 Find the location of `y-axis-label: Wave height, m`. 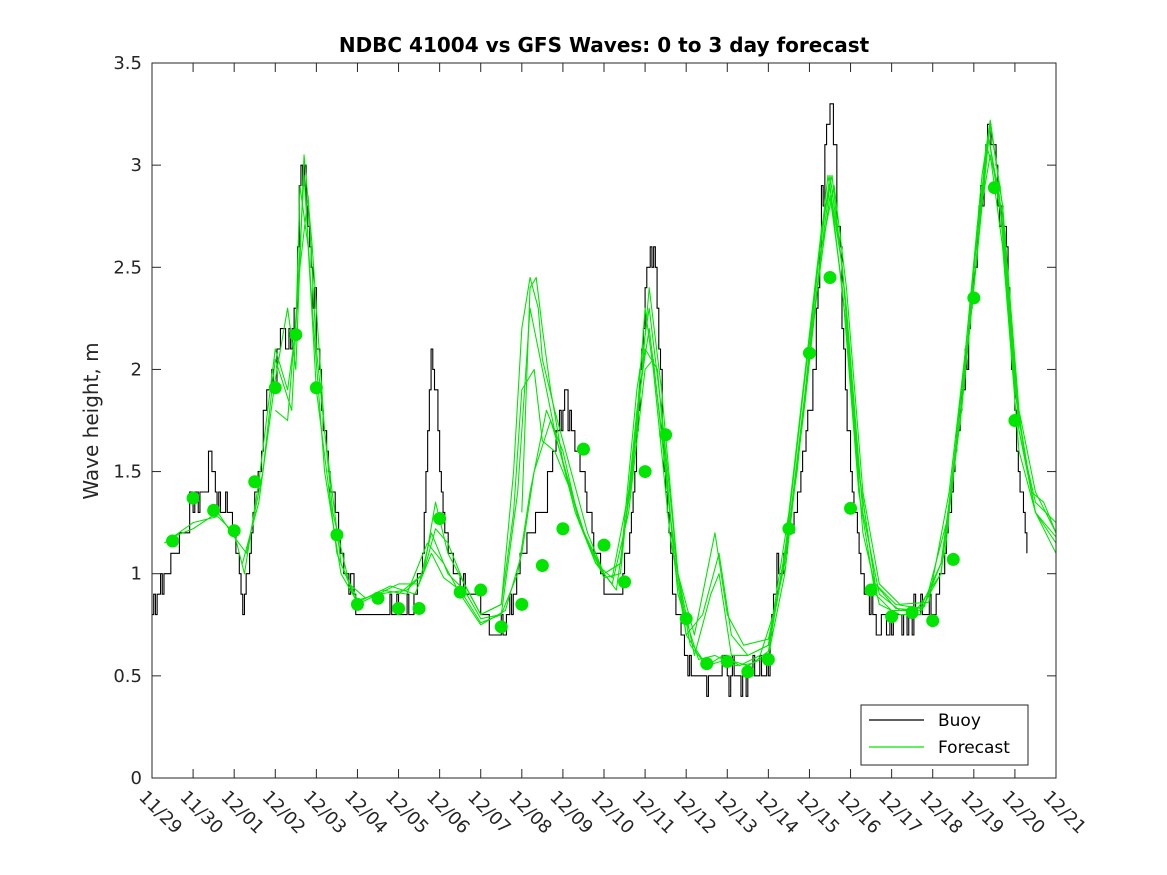

y-axis-label: Wave height, m is located at coordinates (91, 420).